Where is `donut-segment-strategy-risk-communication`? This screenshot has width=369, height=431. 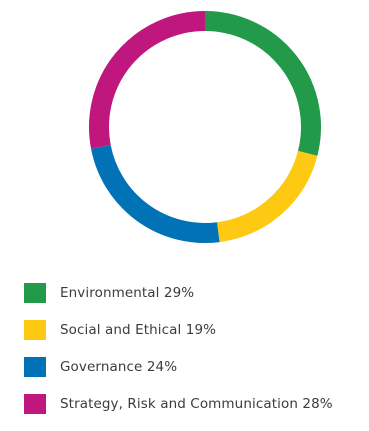
donut-segment-strategy-risk-communication is located at coordinates (147, 80).